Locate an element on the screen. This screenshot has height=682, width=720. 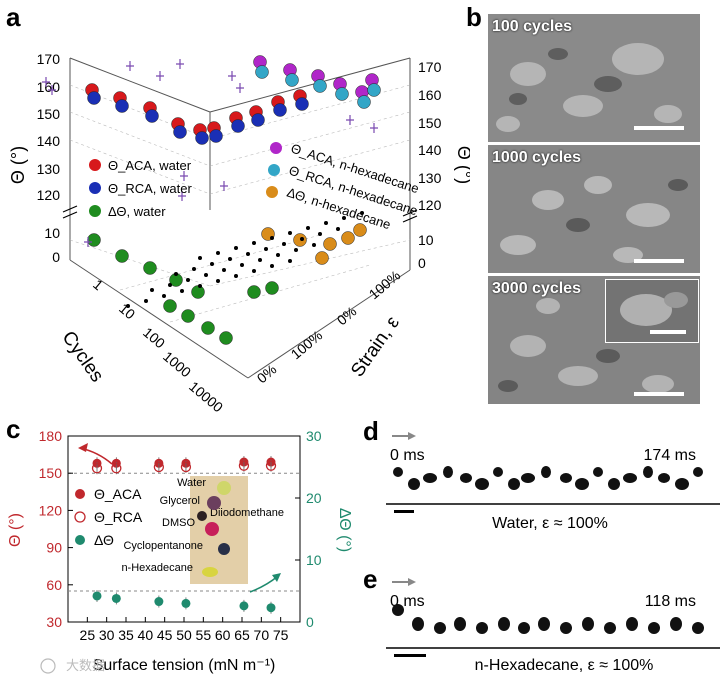
legend-marker-rca-water is located at coordinates (95, 188).